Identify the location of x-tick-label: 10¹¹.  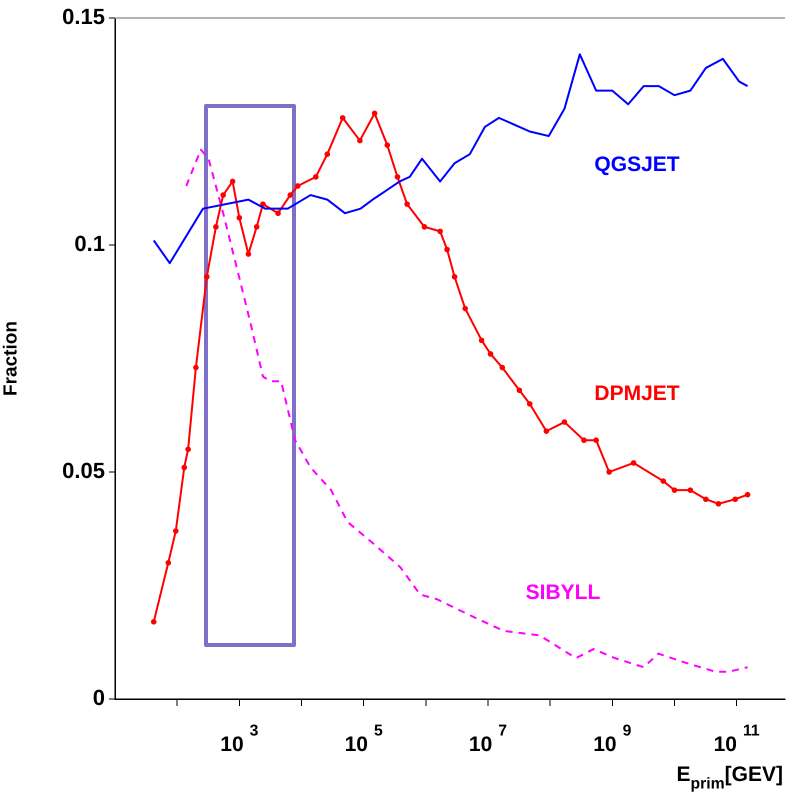
(737, 739).